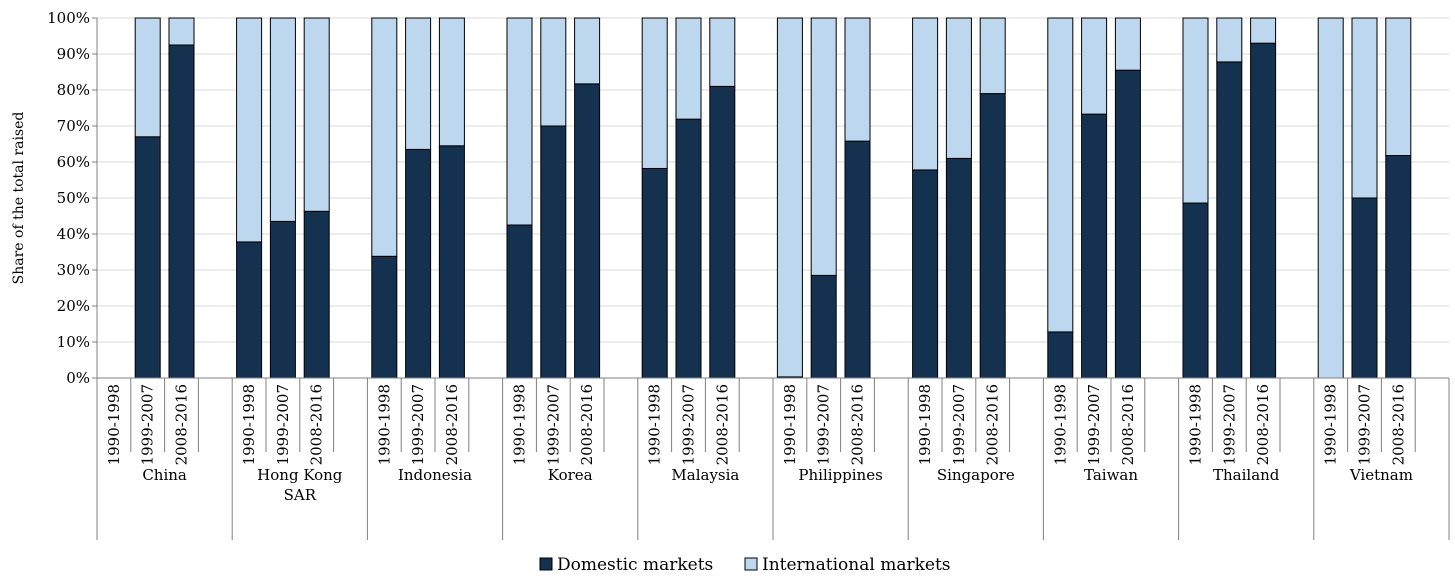 The image size is (1455, 578). Describe the element at coordinates (73, 306) in the screenshot. I see `y-tick-label: 20%` at that location.